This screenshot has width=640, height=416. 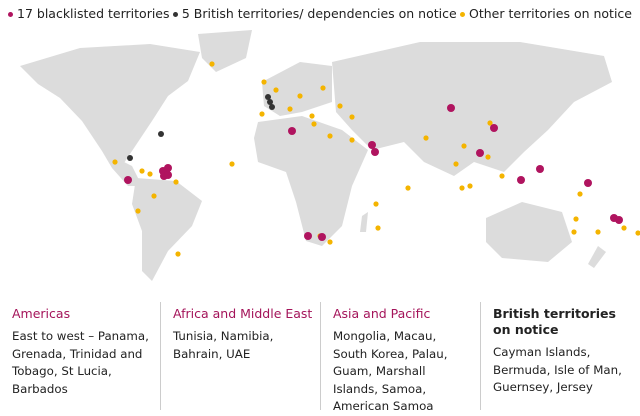 I want to click on region-text: Barbados, so click(x=40, y=388).